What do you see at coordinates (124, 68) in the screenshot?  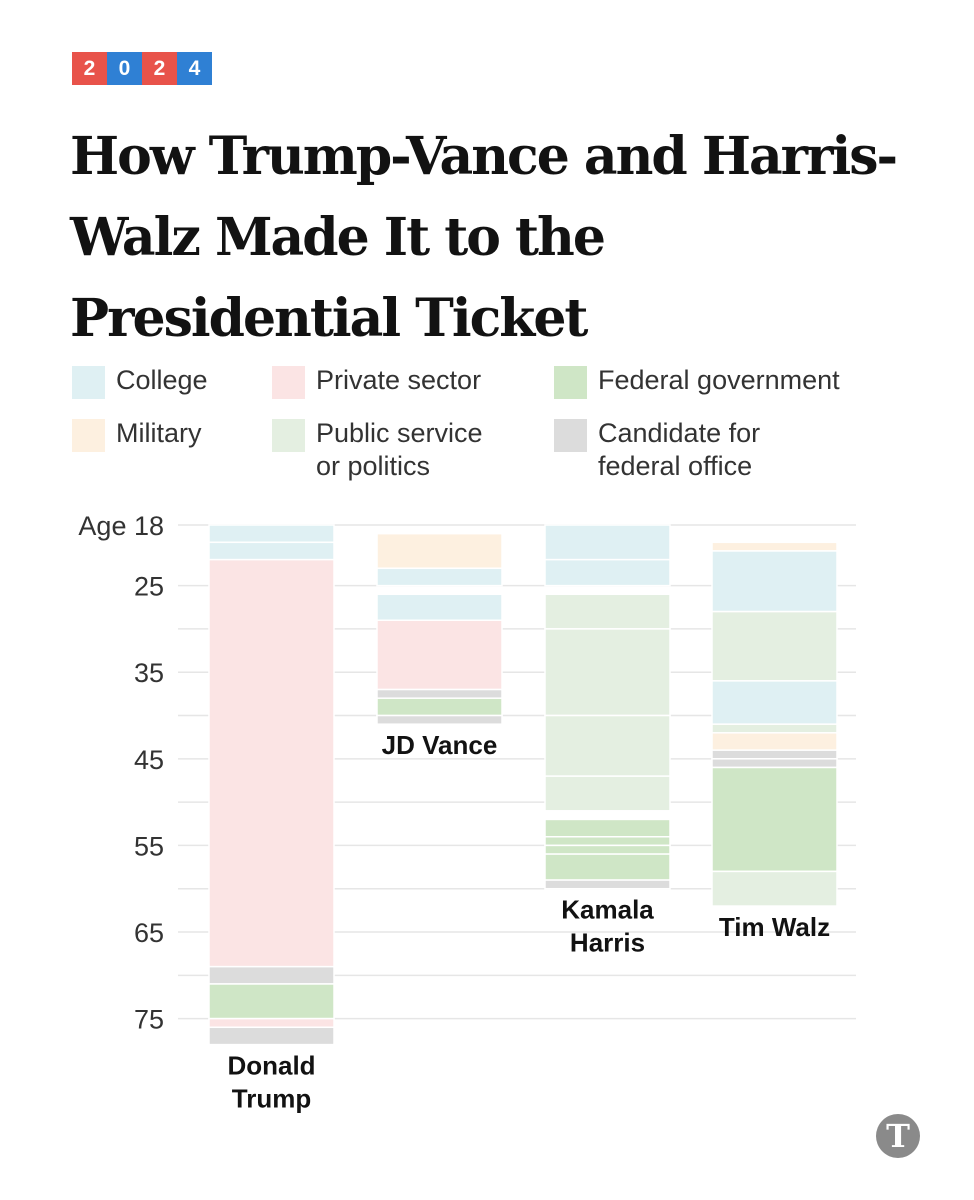 I see `badge-digit: 0` at bounding box center [124, 68].